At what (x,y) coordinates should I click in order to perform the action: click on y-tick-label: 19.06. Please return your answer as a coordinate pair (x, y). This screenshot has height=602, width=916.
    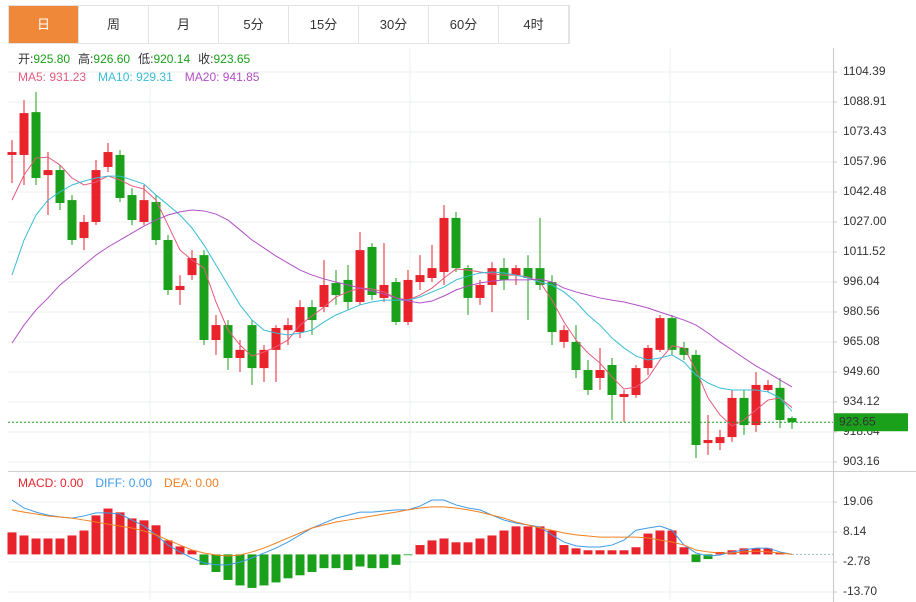
    Looking at the image, I should click on (858, 501).